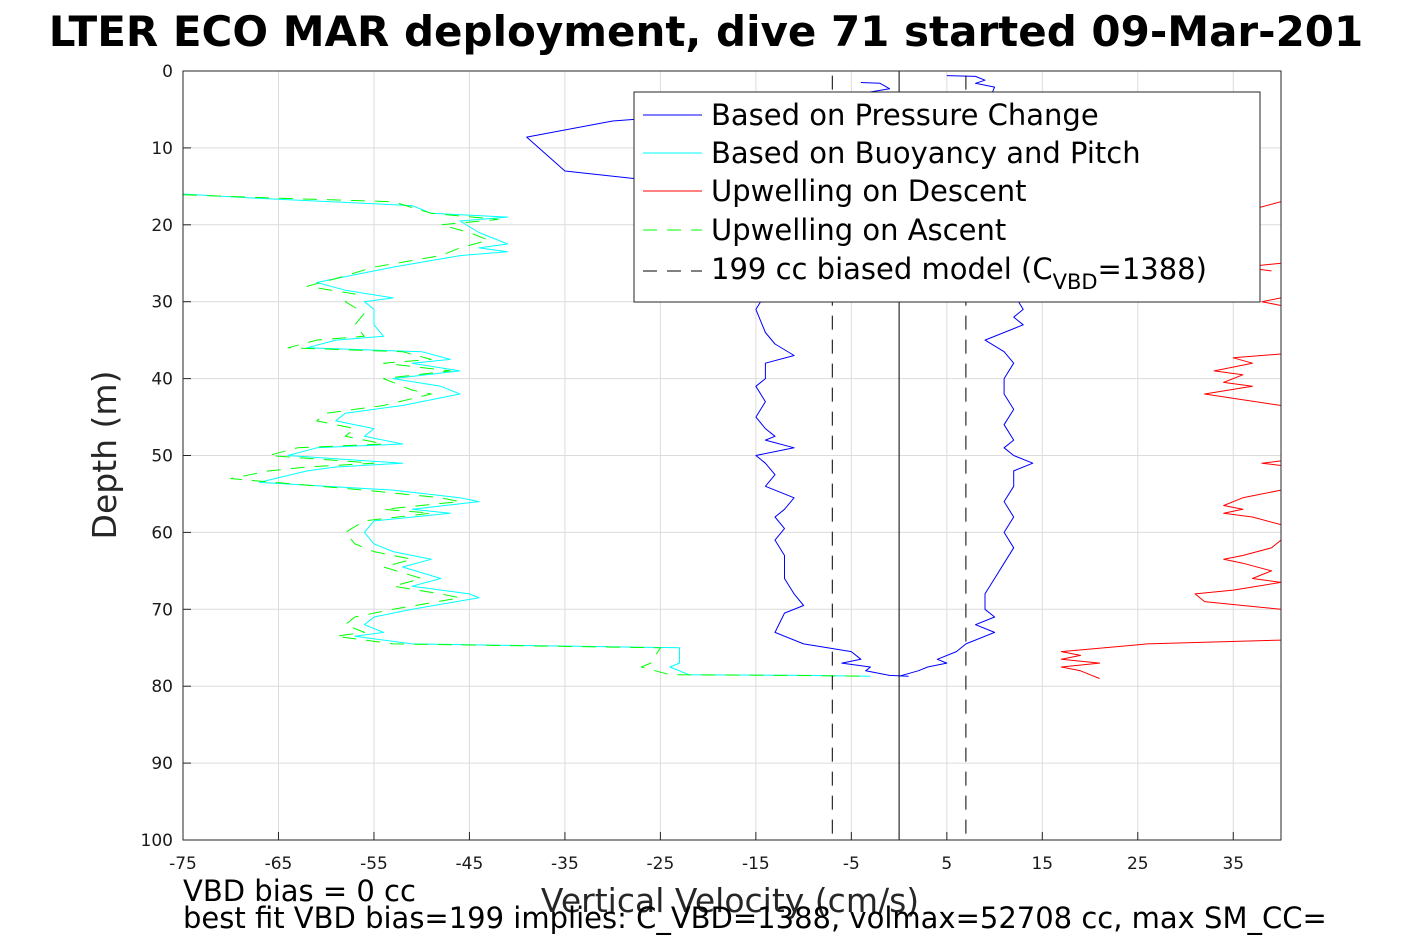 Image resolution: width=1417 pixels, height=945 pixels. I want to click on y-tick-label: 90, so click(162, 764).